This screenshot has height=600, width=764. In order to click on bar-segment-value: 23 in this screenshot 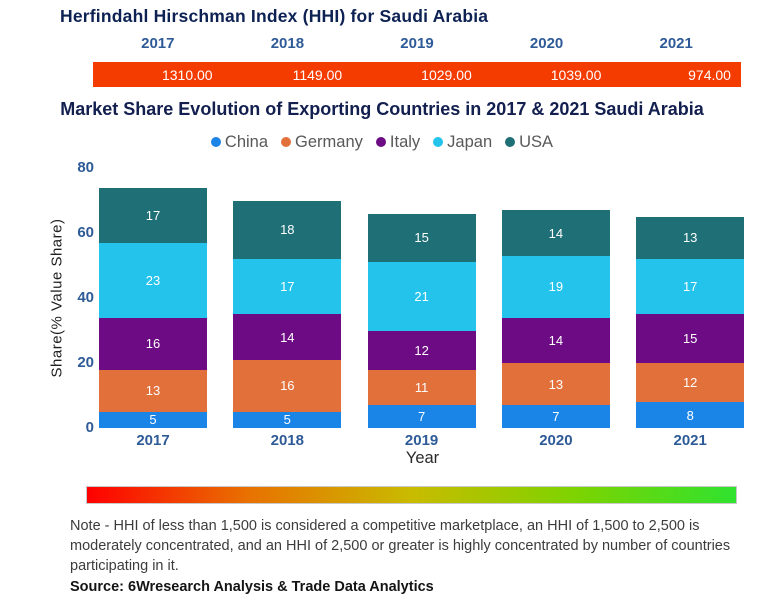, I will do `click(153, 280)`.